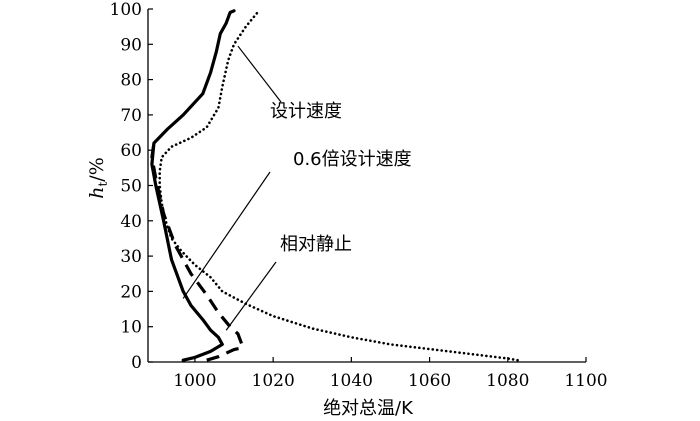 The image size is (700, 421). Describe the element at coordinates (352, 159) in the screenshot. I see `annotation-label: 0.6倍设计速度` at that location.